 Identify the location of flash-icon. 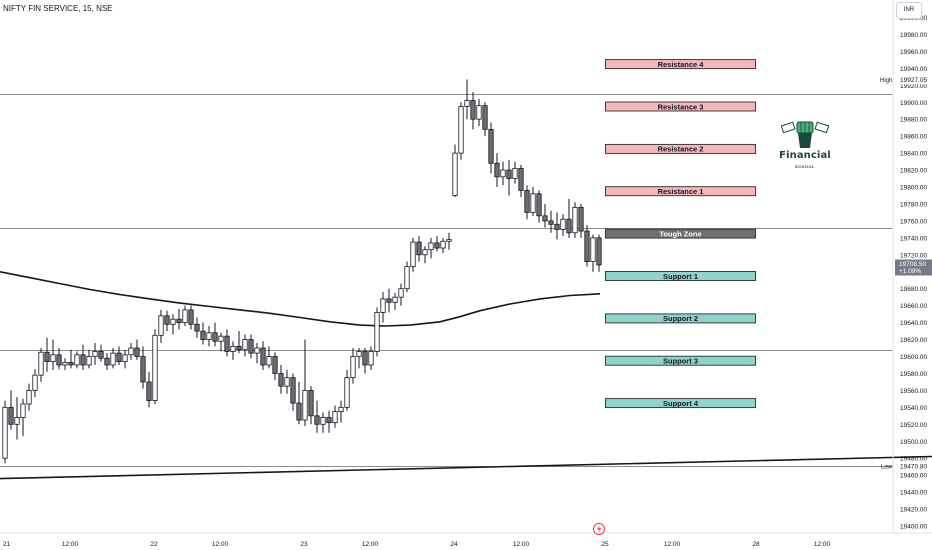
(599, 529).